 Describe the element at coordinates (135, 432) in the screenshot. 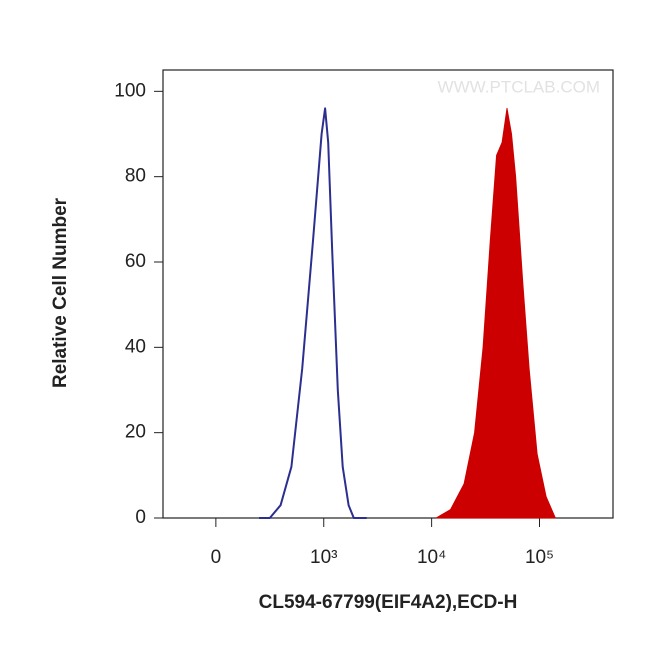

I see `y-tick-label: 20` at that location.